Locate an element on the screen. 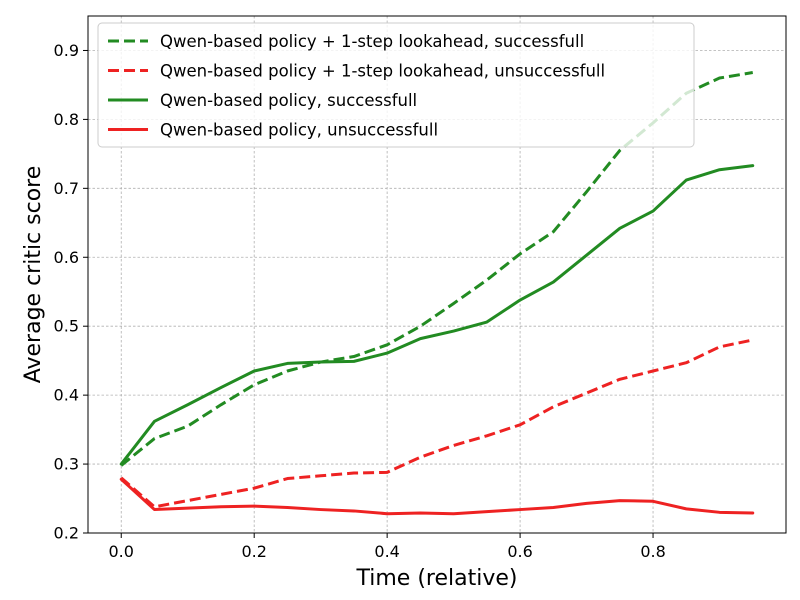  y-tick-label: 0.9 is located at coordinates (66, 50).